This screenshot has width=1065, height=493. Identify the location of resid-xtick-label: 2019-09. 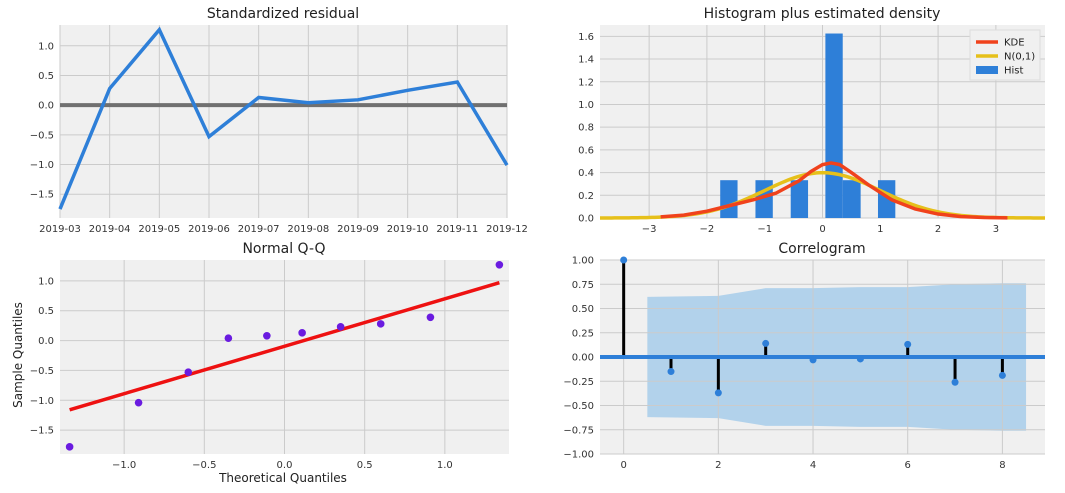
(358, 229).